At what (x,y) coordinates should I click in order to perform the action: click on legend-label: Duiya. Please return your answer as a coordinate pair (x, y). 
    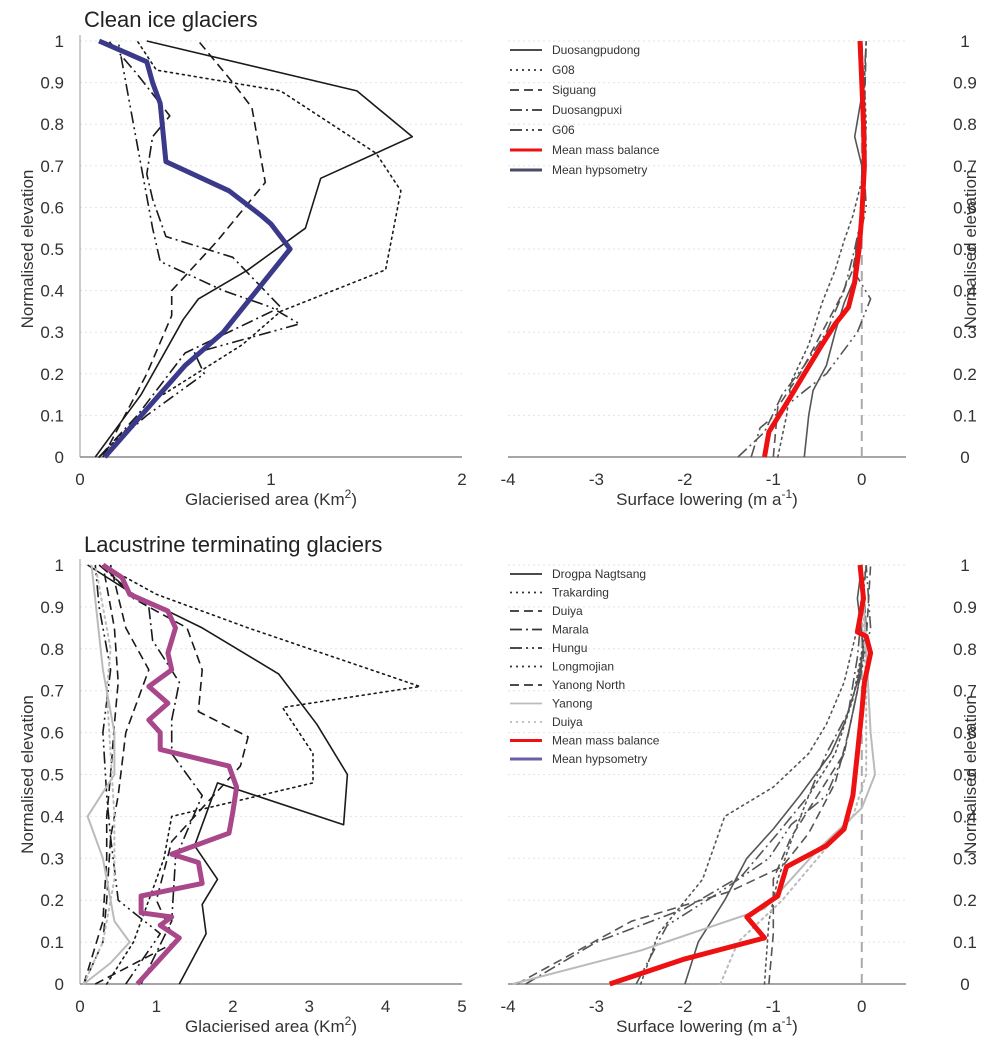
    Looking at the image, I should click on (567, 722).